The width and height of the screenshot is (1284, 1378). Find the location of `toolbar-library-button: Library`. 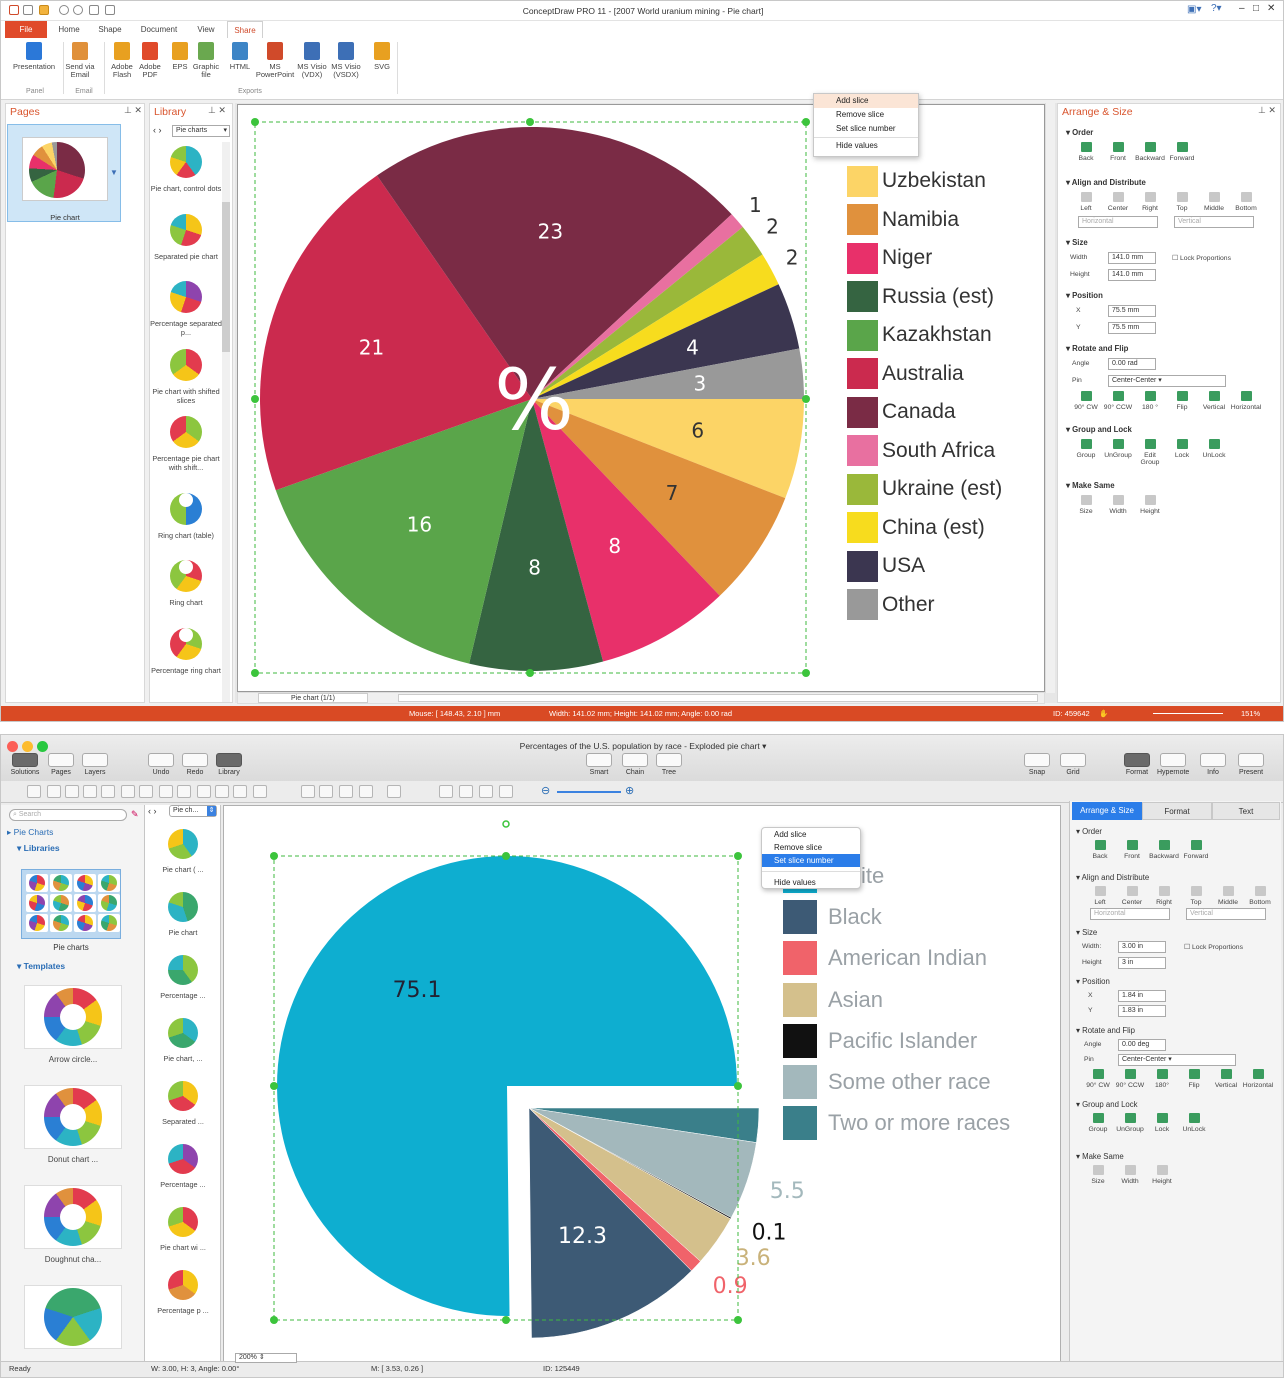

toolbar-library-button: Library is located at coordinates (229, 764).